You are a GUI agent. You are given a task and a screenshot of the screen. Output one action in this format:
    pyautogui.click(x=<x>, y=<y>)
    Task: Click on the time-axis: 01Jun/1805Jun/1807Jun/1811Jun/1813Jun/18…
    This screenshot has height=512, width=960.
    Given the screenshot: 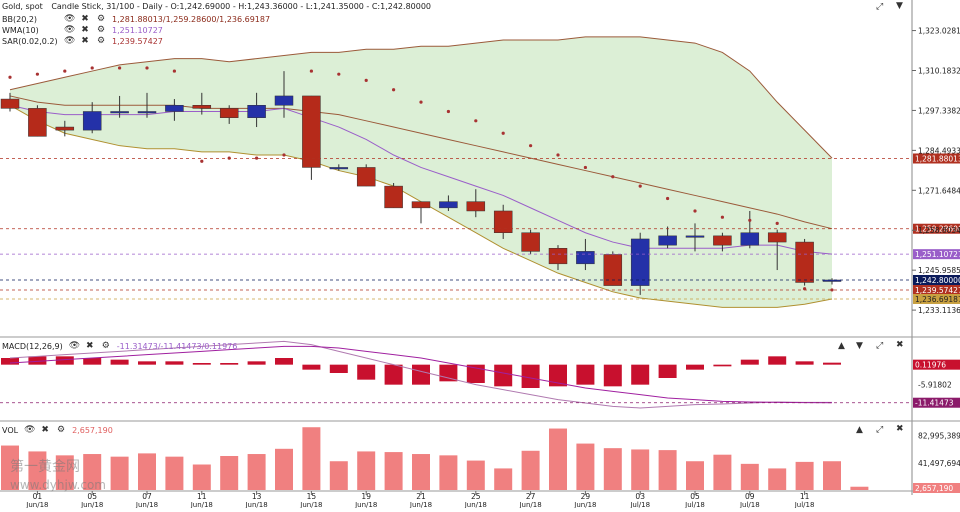 What is the action you would take?
    pyautogui.click(x=419, y=500)
    